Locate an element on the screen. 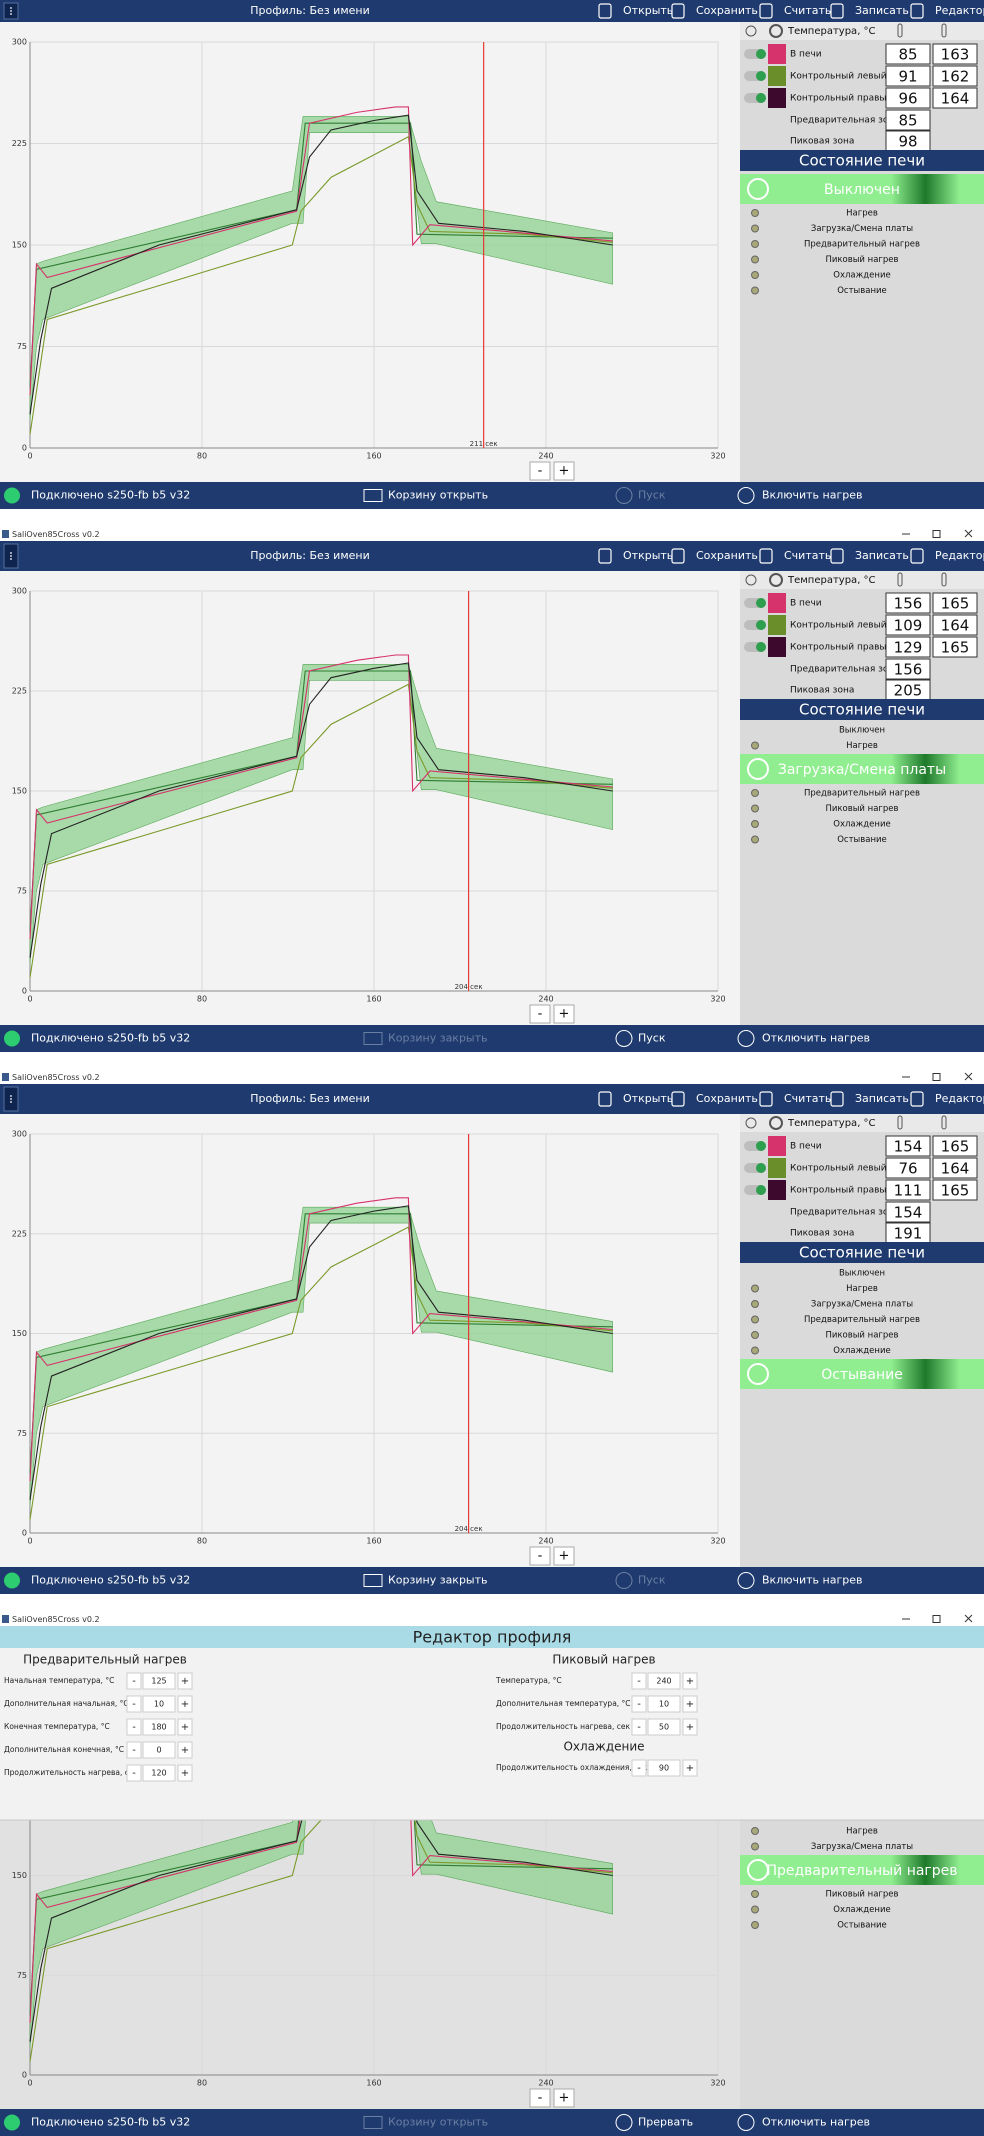  field-label: Температура, °C is located at coordinates (528, 1680).